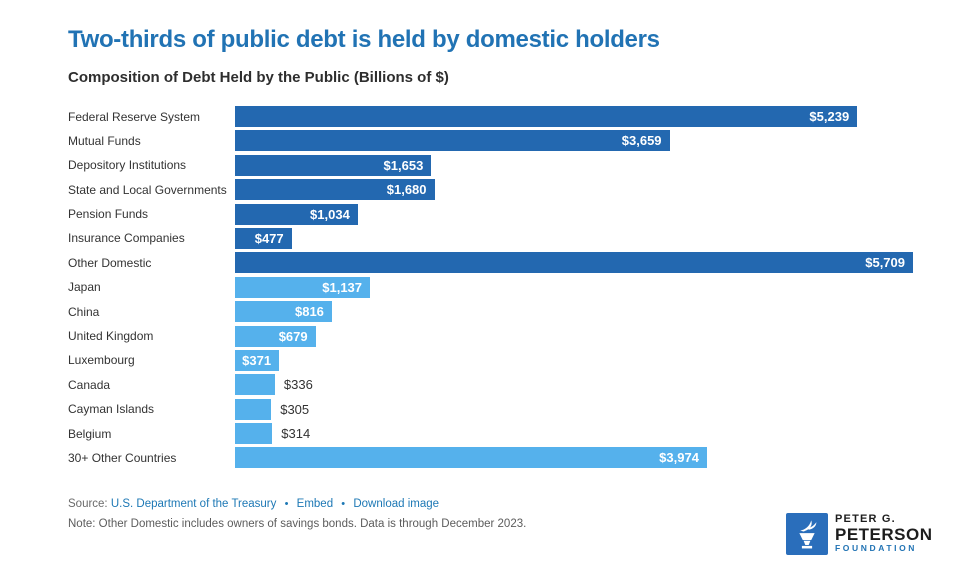 This screenshot has width=975, height=582. I want to click on value-label-mutual-funds: $3,659, so click(641, 141).